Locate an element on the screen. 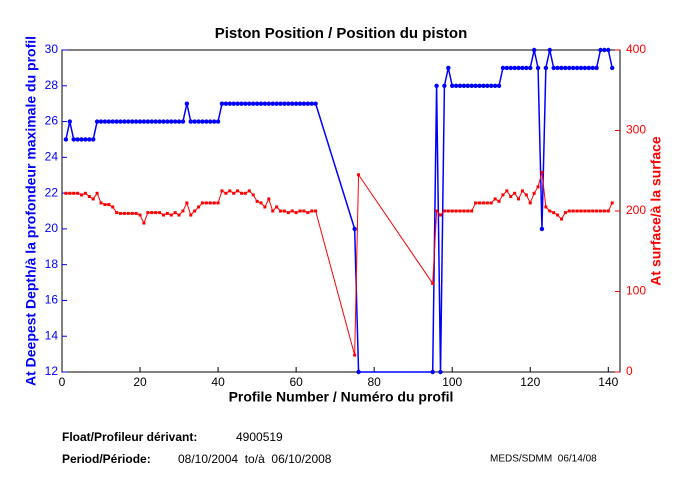 The image size is (680, 500). float-id: 4900519 is located at coordinates (259, 437).